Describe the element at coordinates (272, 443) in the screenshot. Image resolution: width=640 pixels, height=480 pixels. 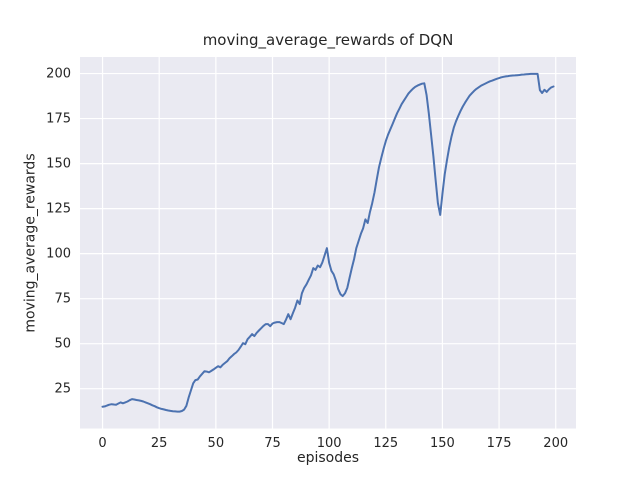
I see `x-tick-label: 75` at that location.